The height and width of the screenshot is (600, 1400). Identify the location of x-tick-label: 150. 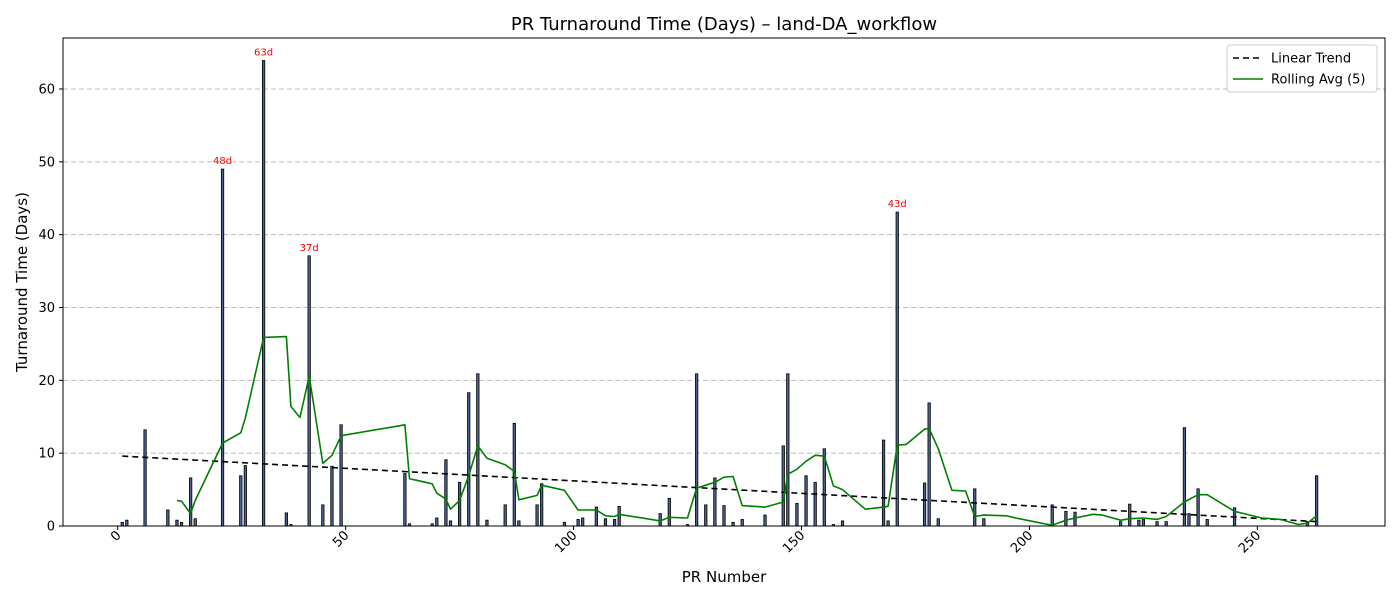
(794, 542).